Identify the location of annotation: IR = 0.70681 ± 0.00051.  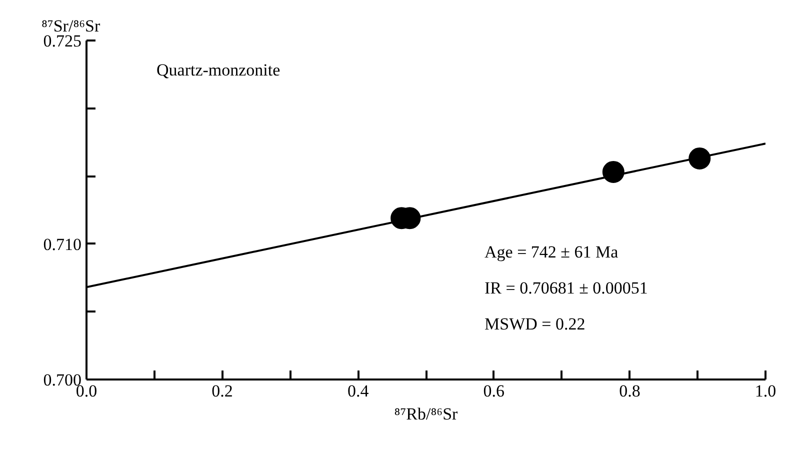
(566, 288).